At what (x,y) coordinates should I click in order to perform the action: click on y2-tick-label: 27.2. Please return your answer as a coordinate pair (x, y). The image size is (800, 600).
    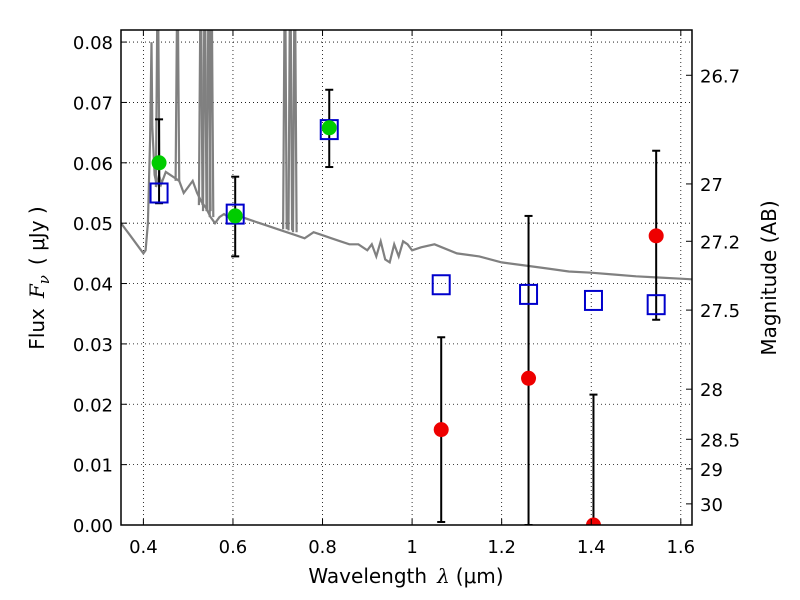
    Looking at the image, I should click on (720, 242).